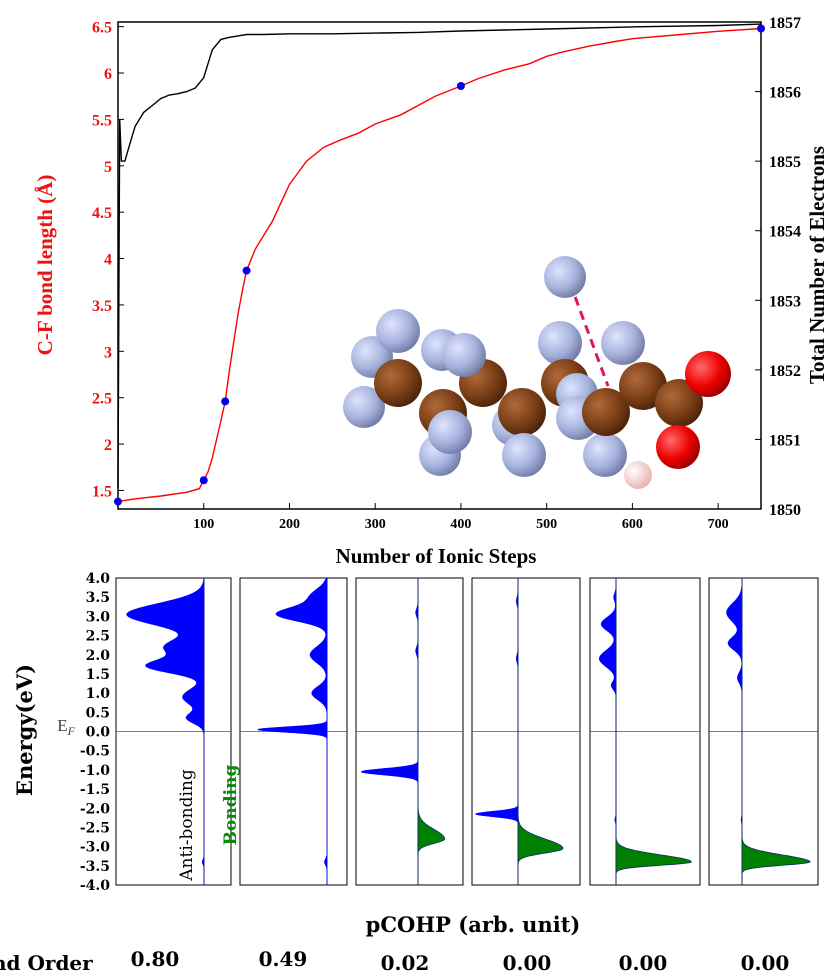 The width and height of the screenshot is (834, 974). I want to click on y-tick-label: 6, so click(108, 74).